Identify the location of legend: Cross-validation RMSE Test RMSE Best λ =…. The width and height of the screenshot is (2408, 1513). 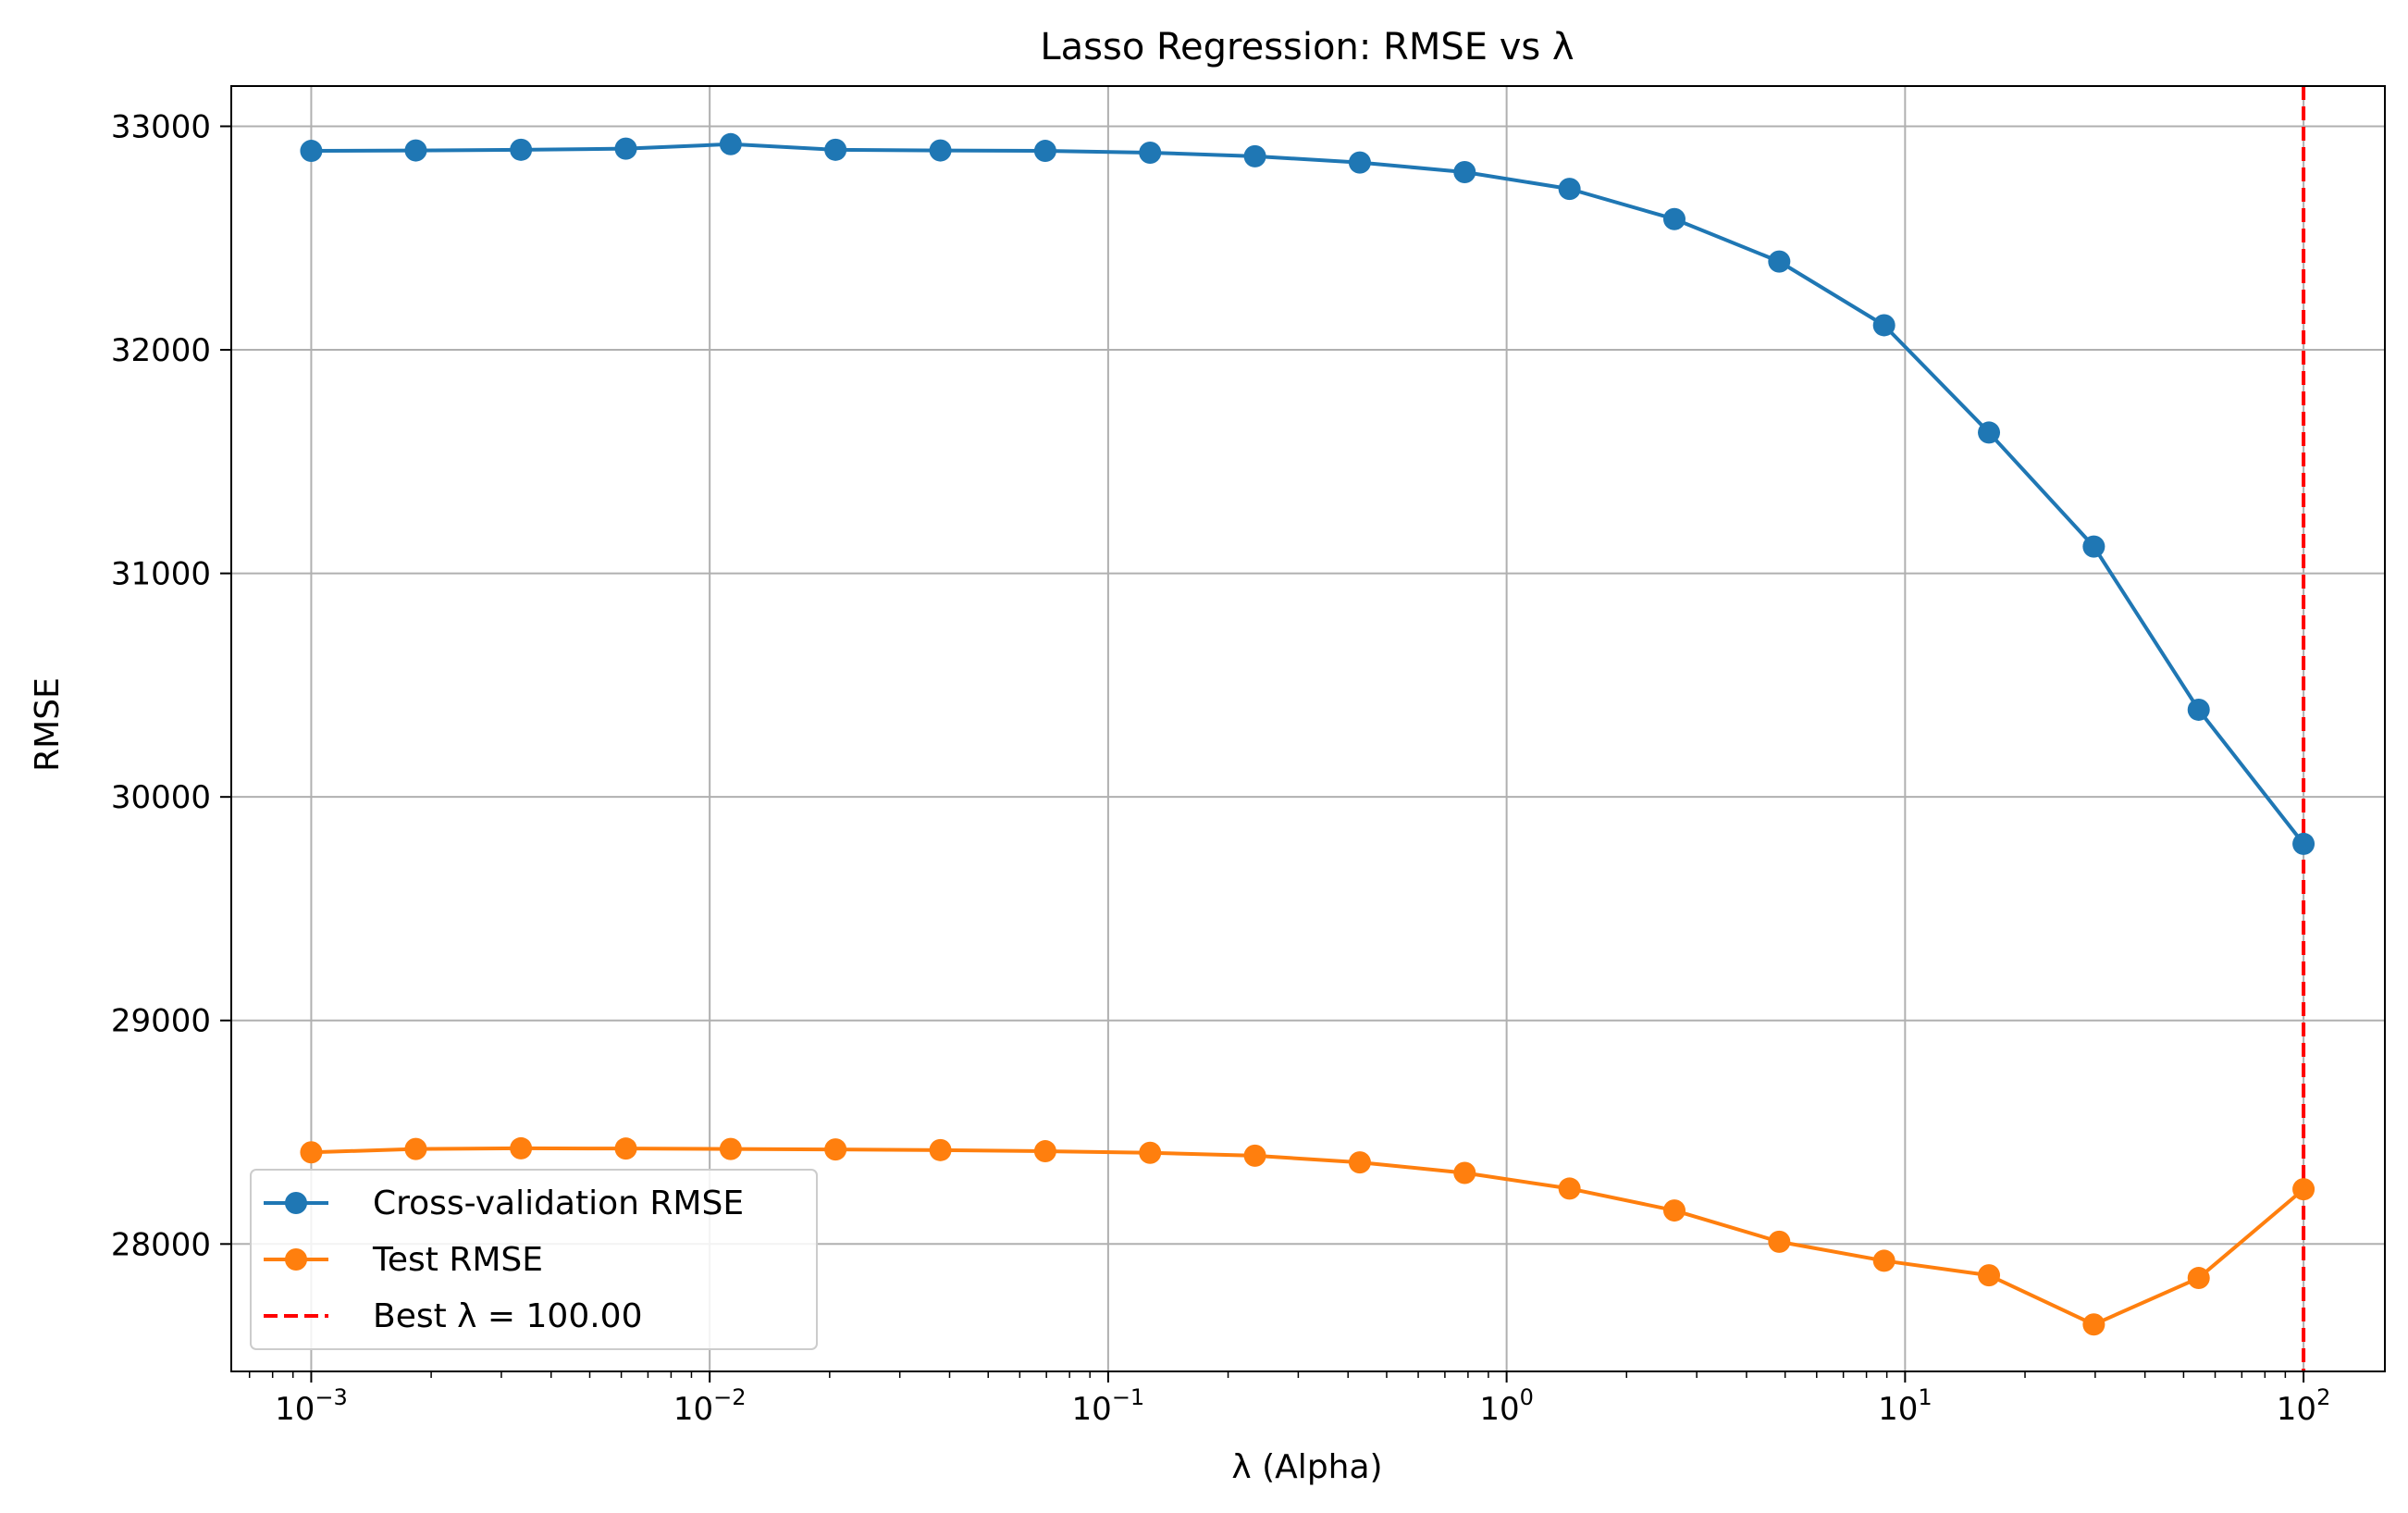
(534, 1259).